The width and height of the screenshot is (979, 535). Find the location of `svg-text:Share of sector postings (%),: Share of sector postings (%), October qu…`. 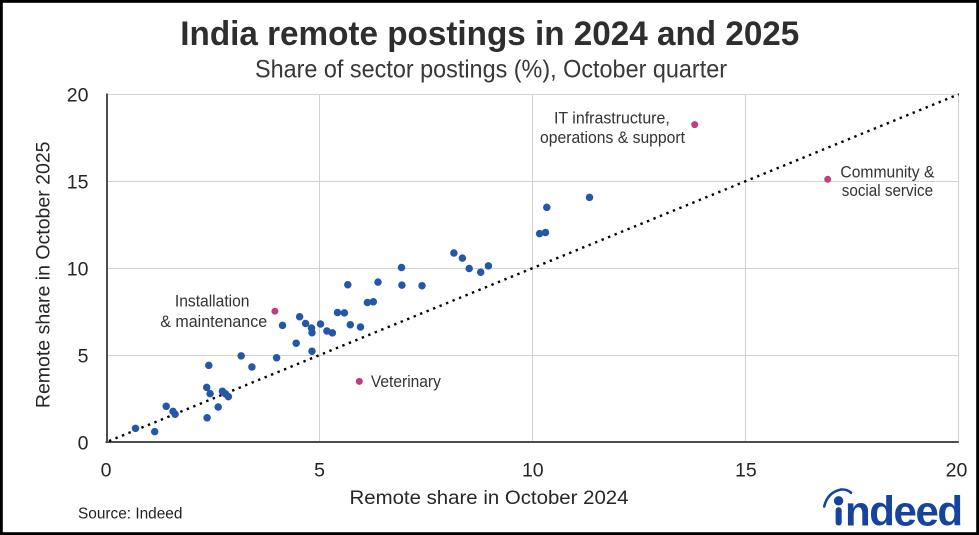

svg-text:Share of sector postings (%),: Share of sector postings (%), October qu… is located at coordinates (491, 70).